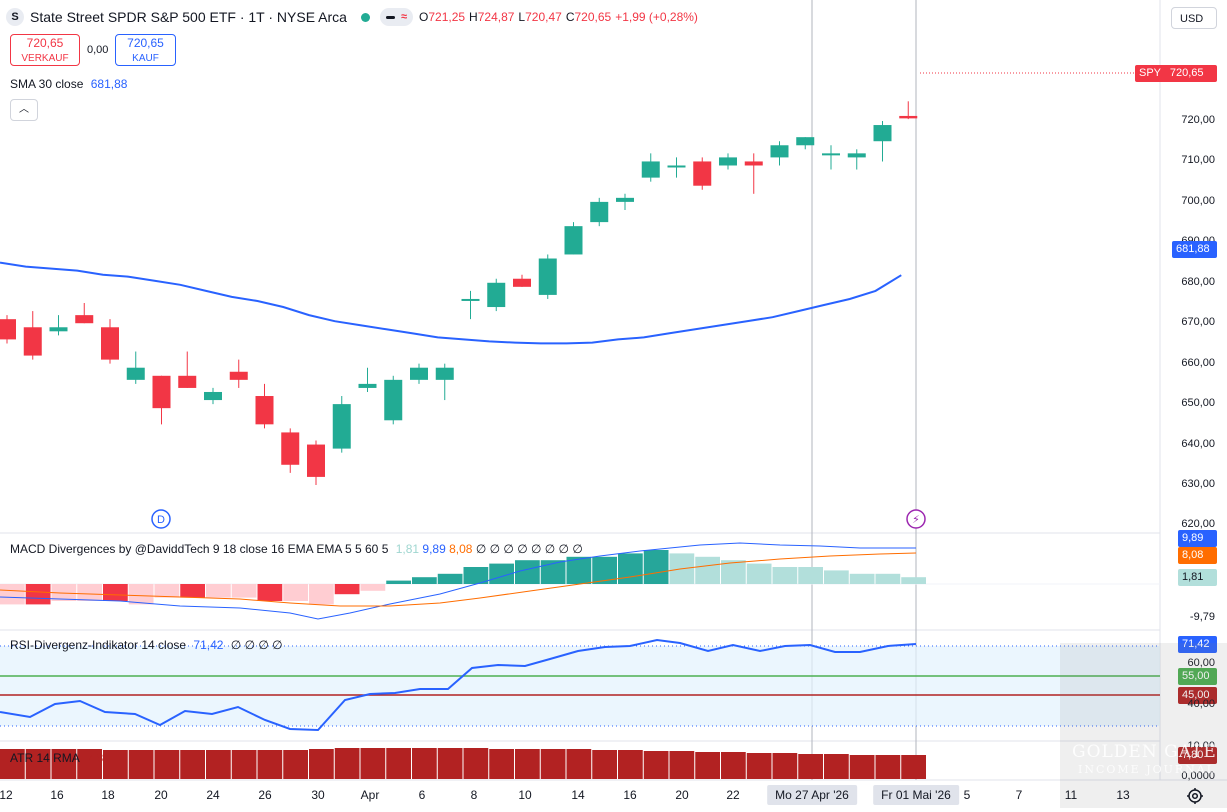 This screenshot has width=1227, height=812. What do you see at coordinates (496, 17) in the screenshot?
I see `ohlc-high: 724,87` at bounding box center [496, 17].